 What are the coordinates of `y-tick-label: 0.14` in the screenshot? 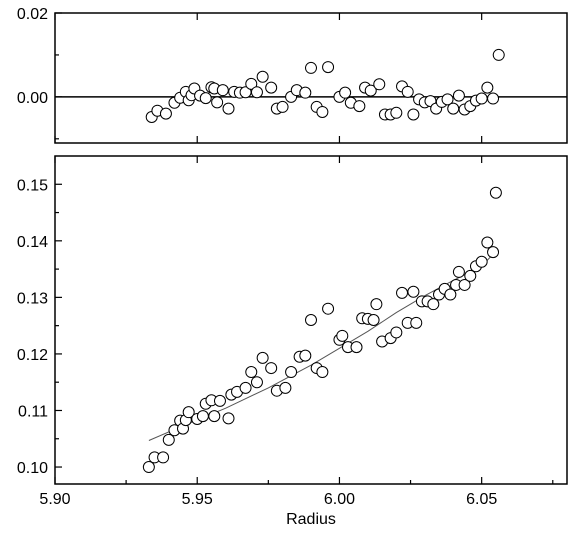 It's located at (32, 242).